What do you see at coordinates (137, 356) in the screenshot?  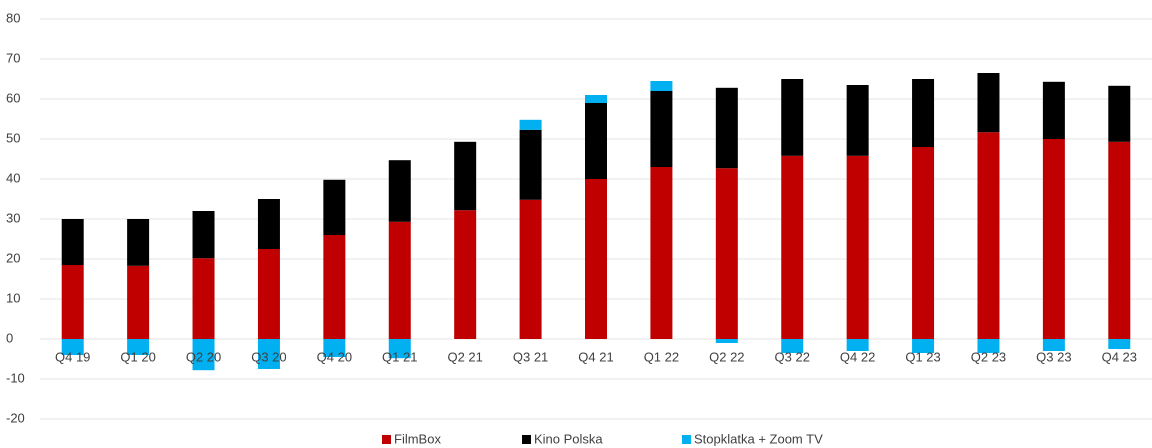 I see `x-tick-label: Q1 20` at bounding box center [137, 356].